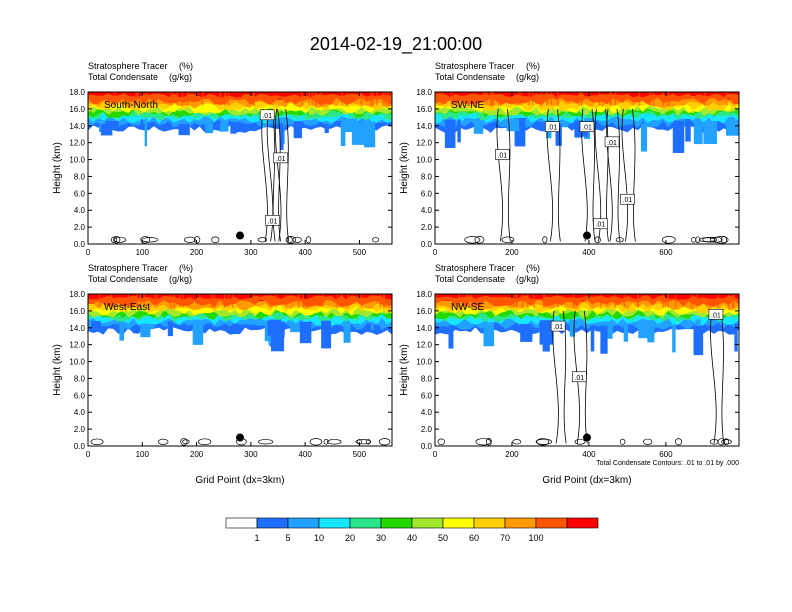  What do you see at coordinates (256, 538) in the screenshot?
I see `colorbar-label: 1` at bounding box center [256, 538].